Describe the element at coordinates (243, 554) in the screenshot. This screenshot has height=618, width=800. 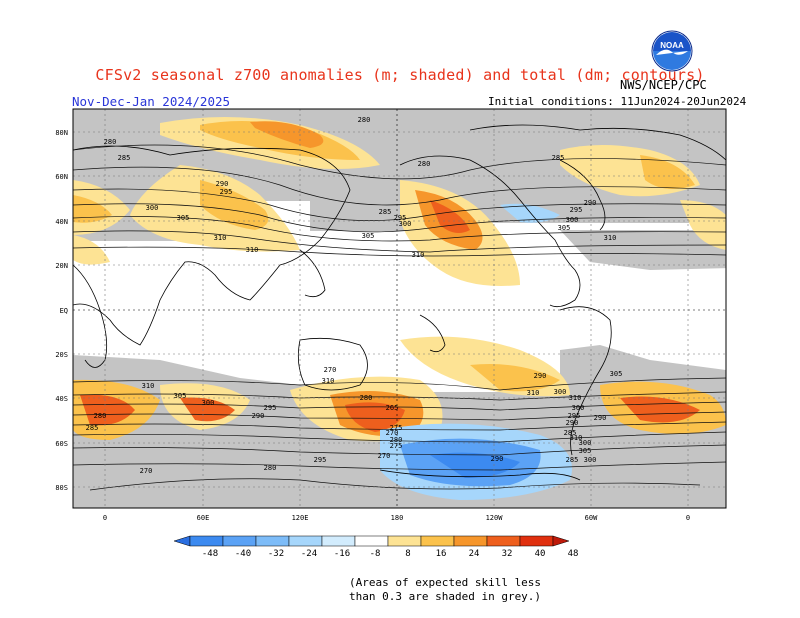
I see `colorbar-label: -40` at that location.